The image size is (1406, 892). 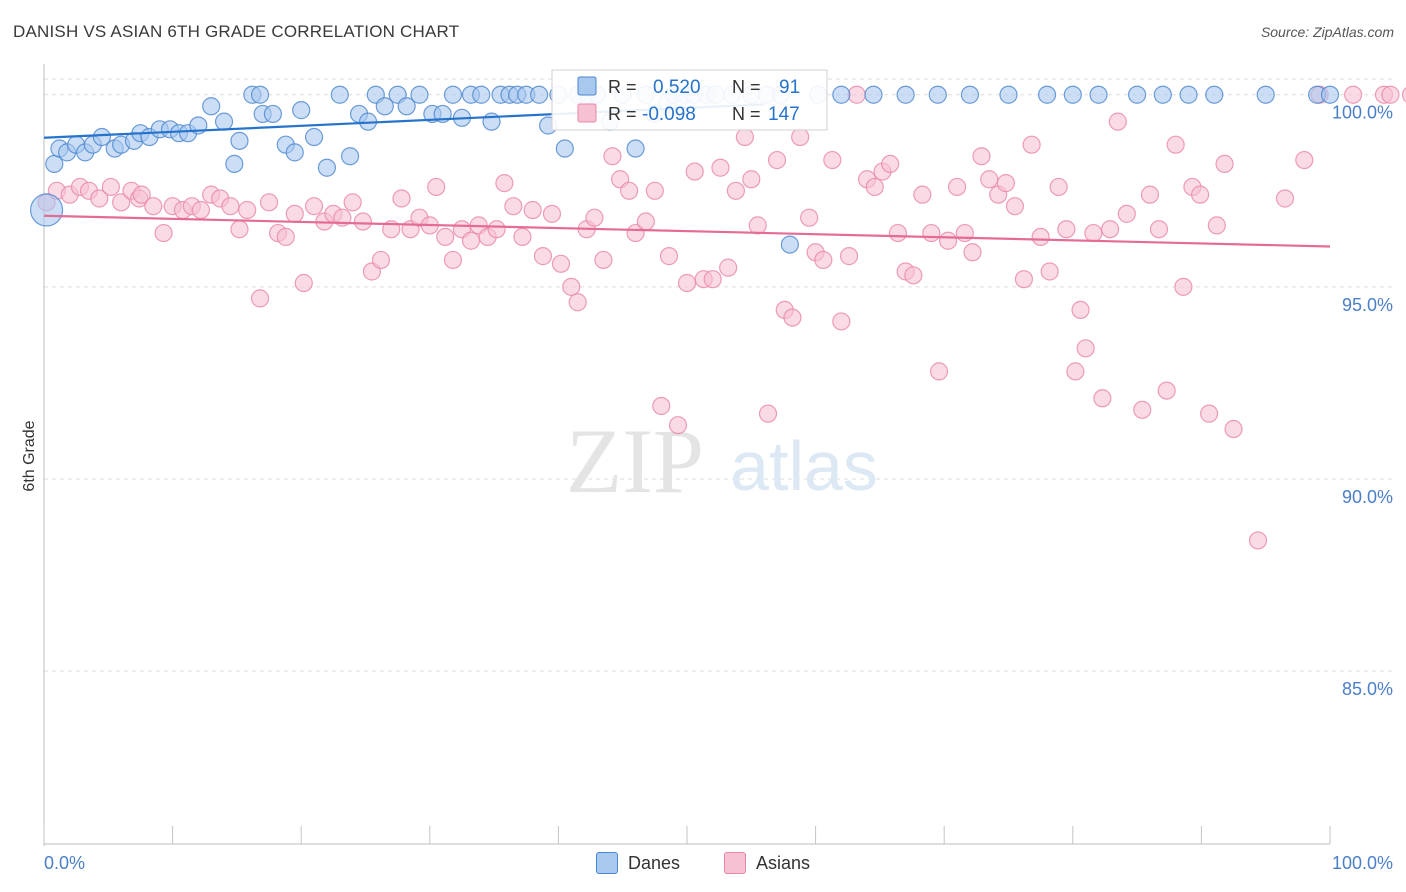 What do you see at coordinates (746, 87) in the screenshot?
I see `stats-n-label-danes: N =` at bounding box center [746, 87].